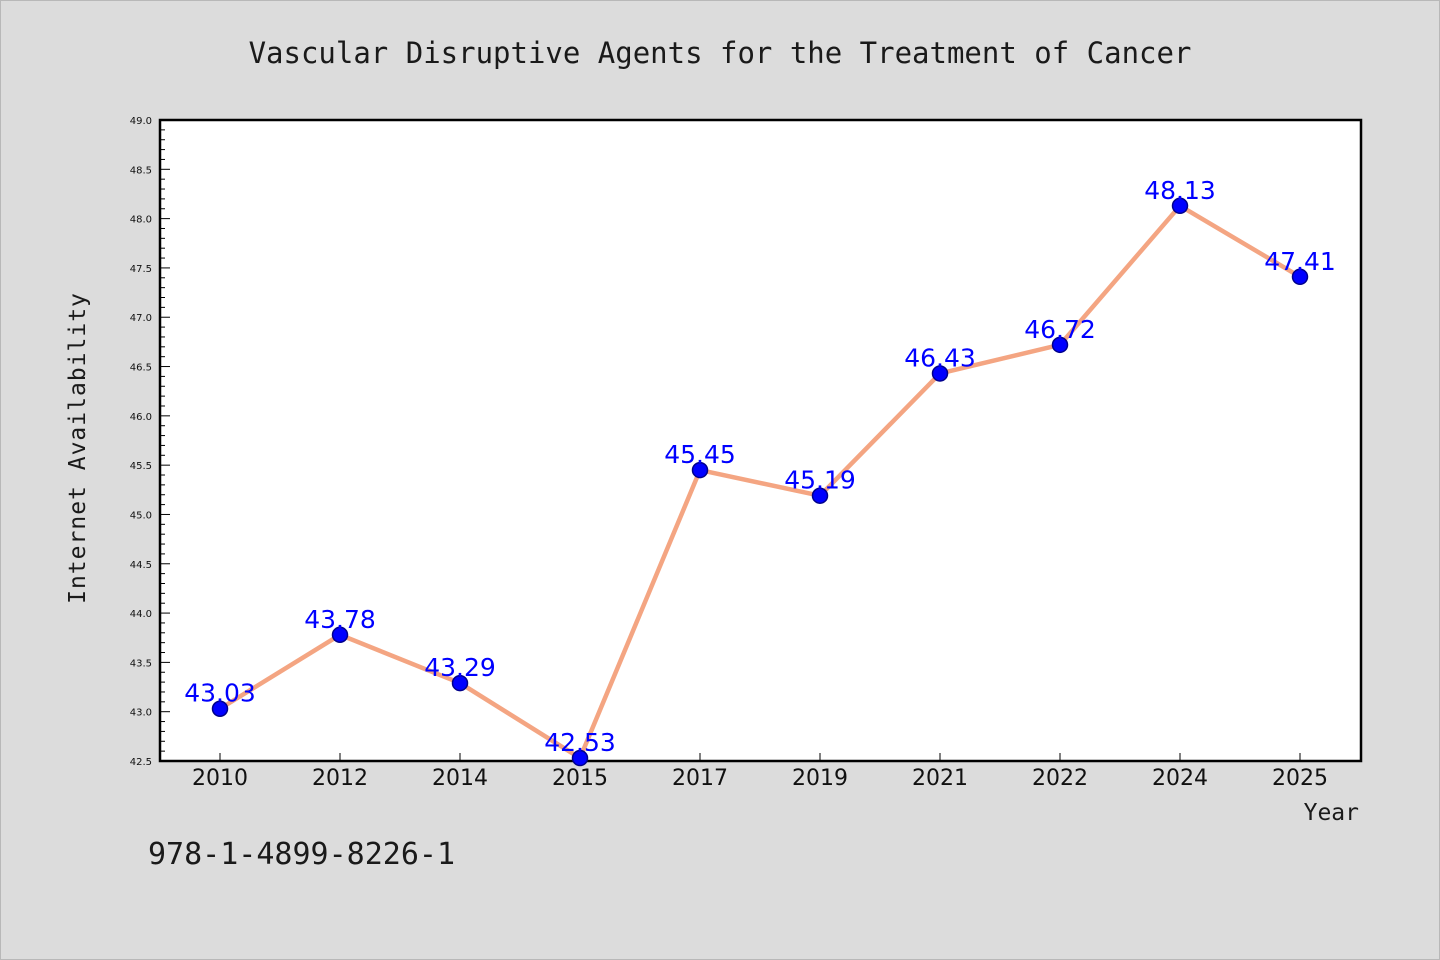 This screenshot has width=1440, height=960. I want to click on data-label: 43.78, so click(340, 619).